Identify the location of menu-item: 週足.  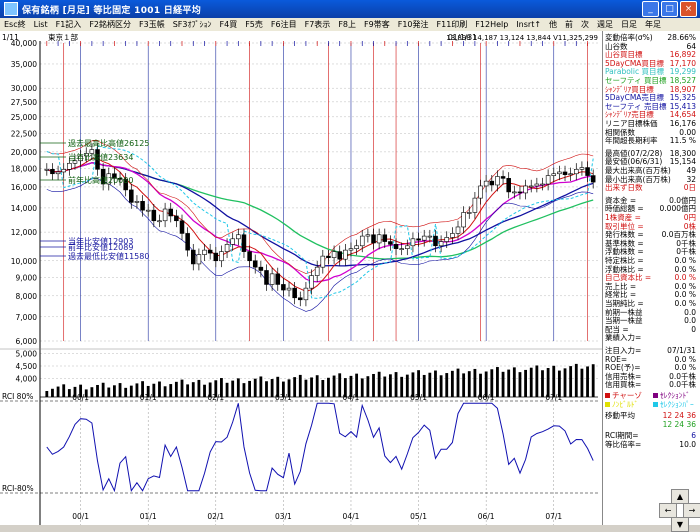
(605, 24).